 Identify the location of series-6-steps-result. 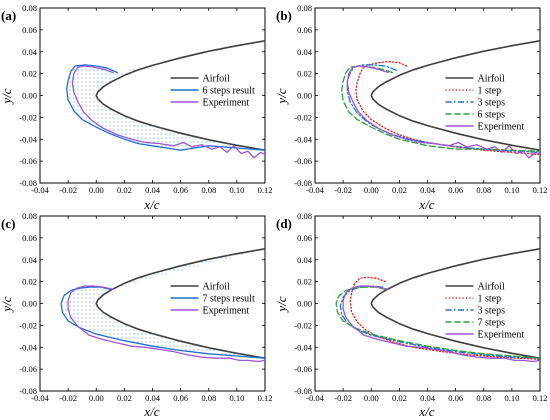
(165, 107).